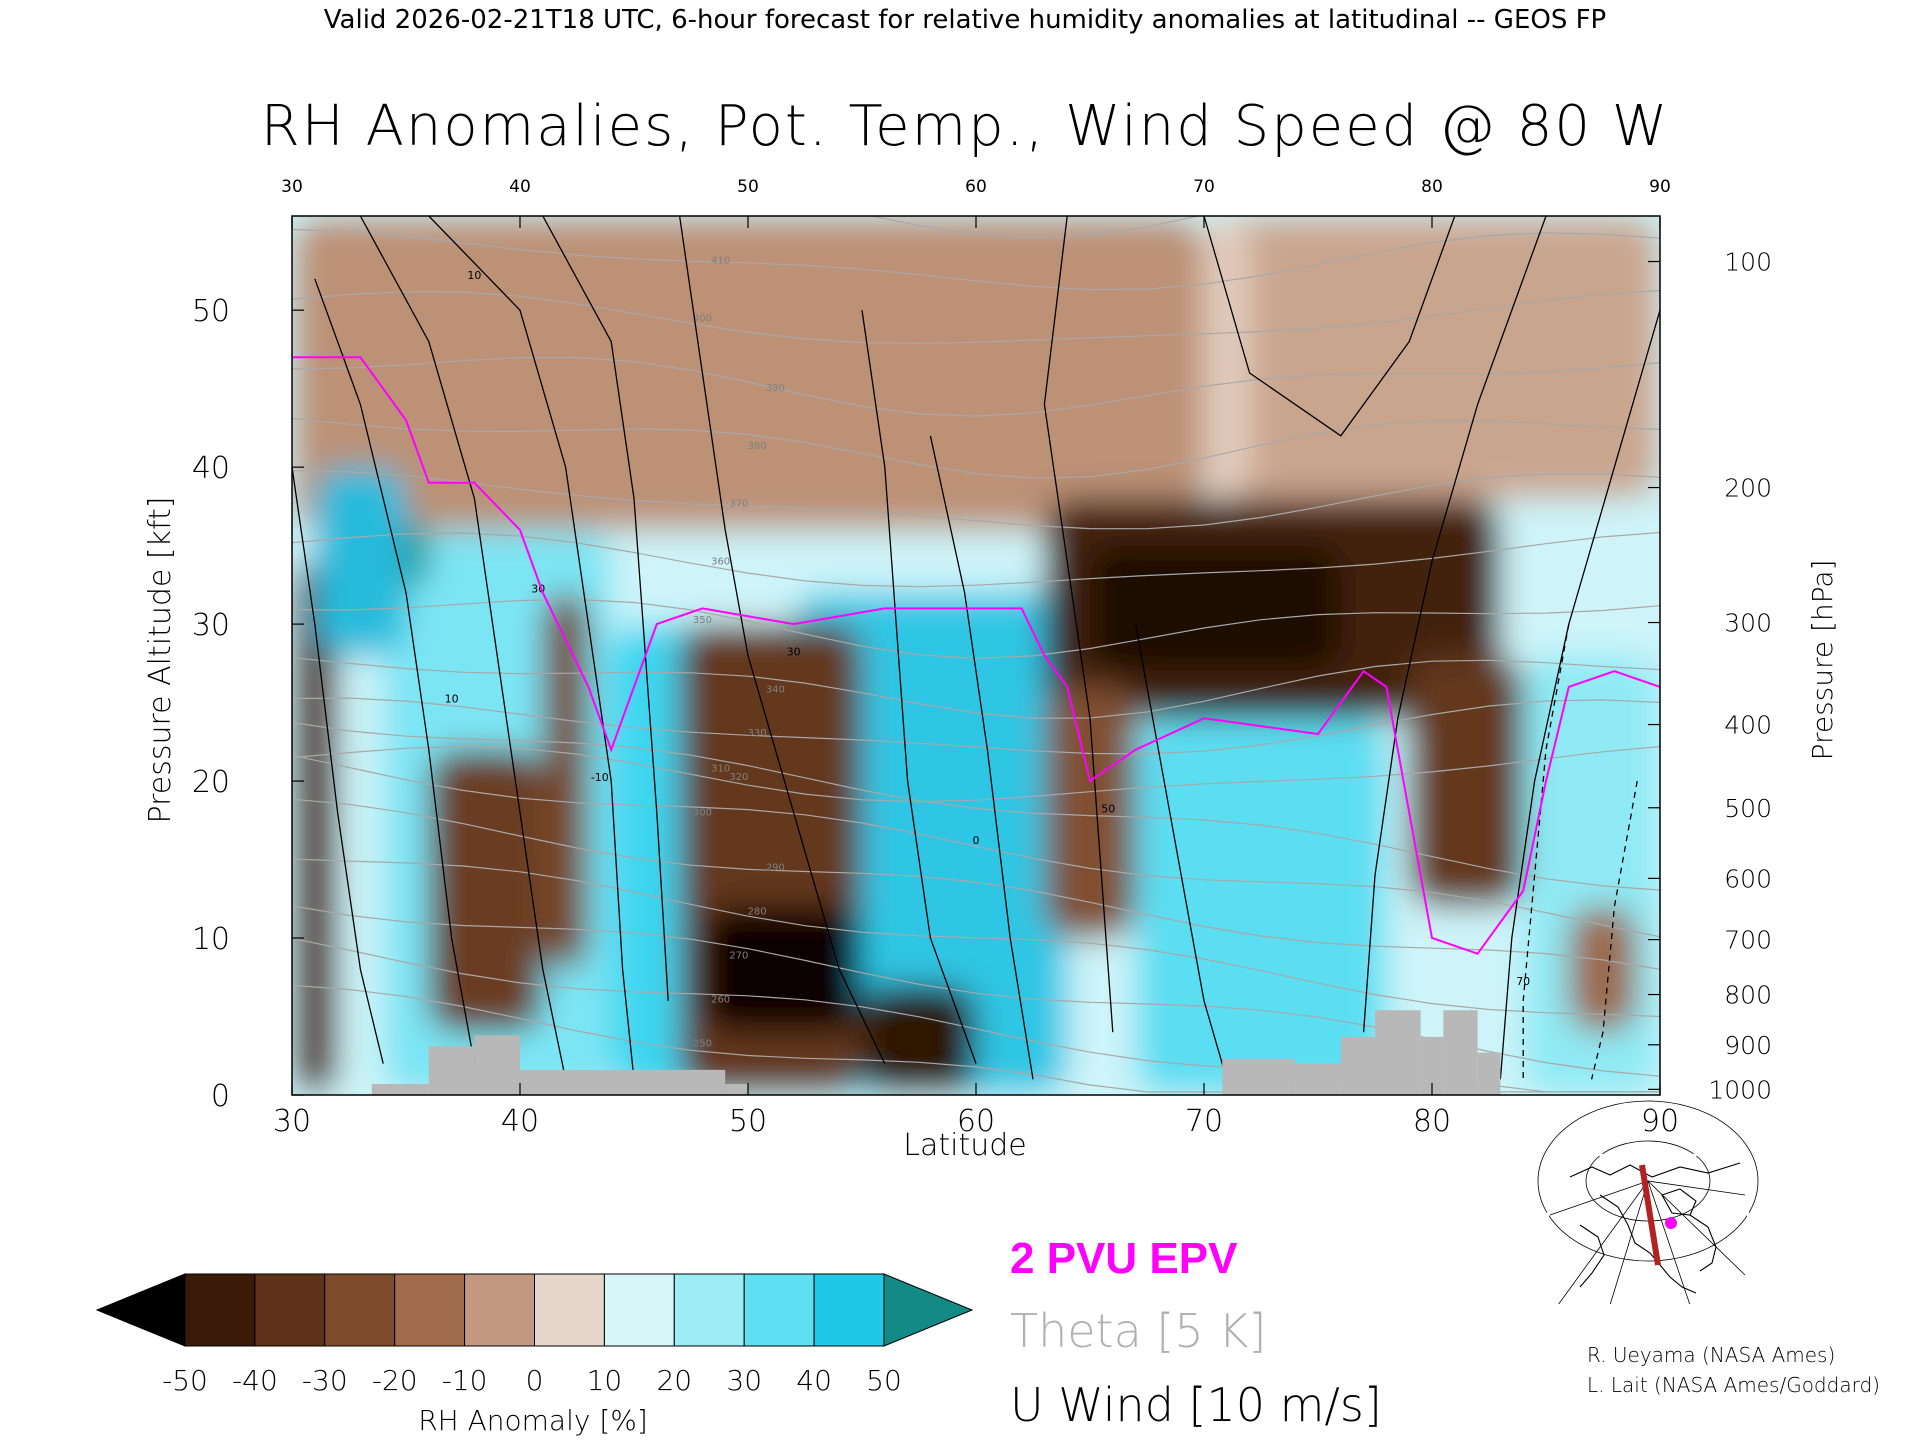  What do you see at coordinates (533, 1420) in the screenshot?
I see `colorbar-label: RH Anomaly [%]` at bounding box center [533, 1420].